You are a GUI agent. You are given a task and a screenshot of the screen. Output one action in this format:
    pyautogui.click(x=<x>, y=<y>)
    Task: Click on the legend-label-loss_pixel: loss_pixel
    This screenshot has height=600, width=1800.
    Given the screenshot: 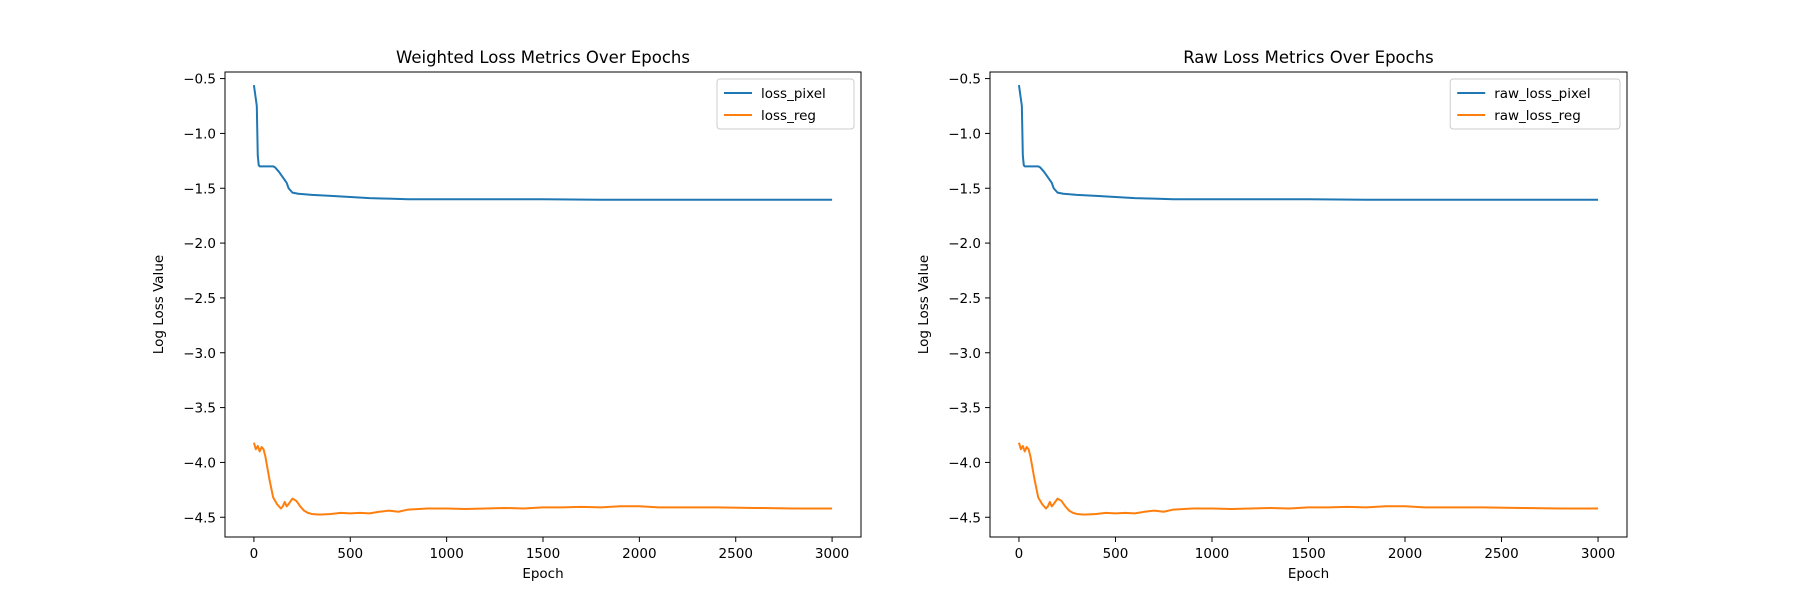 What is the action you would take?
    pyautogui.click(x=793, y=94)
    